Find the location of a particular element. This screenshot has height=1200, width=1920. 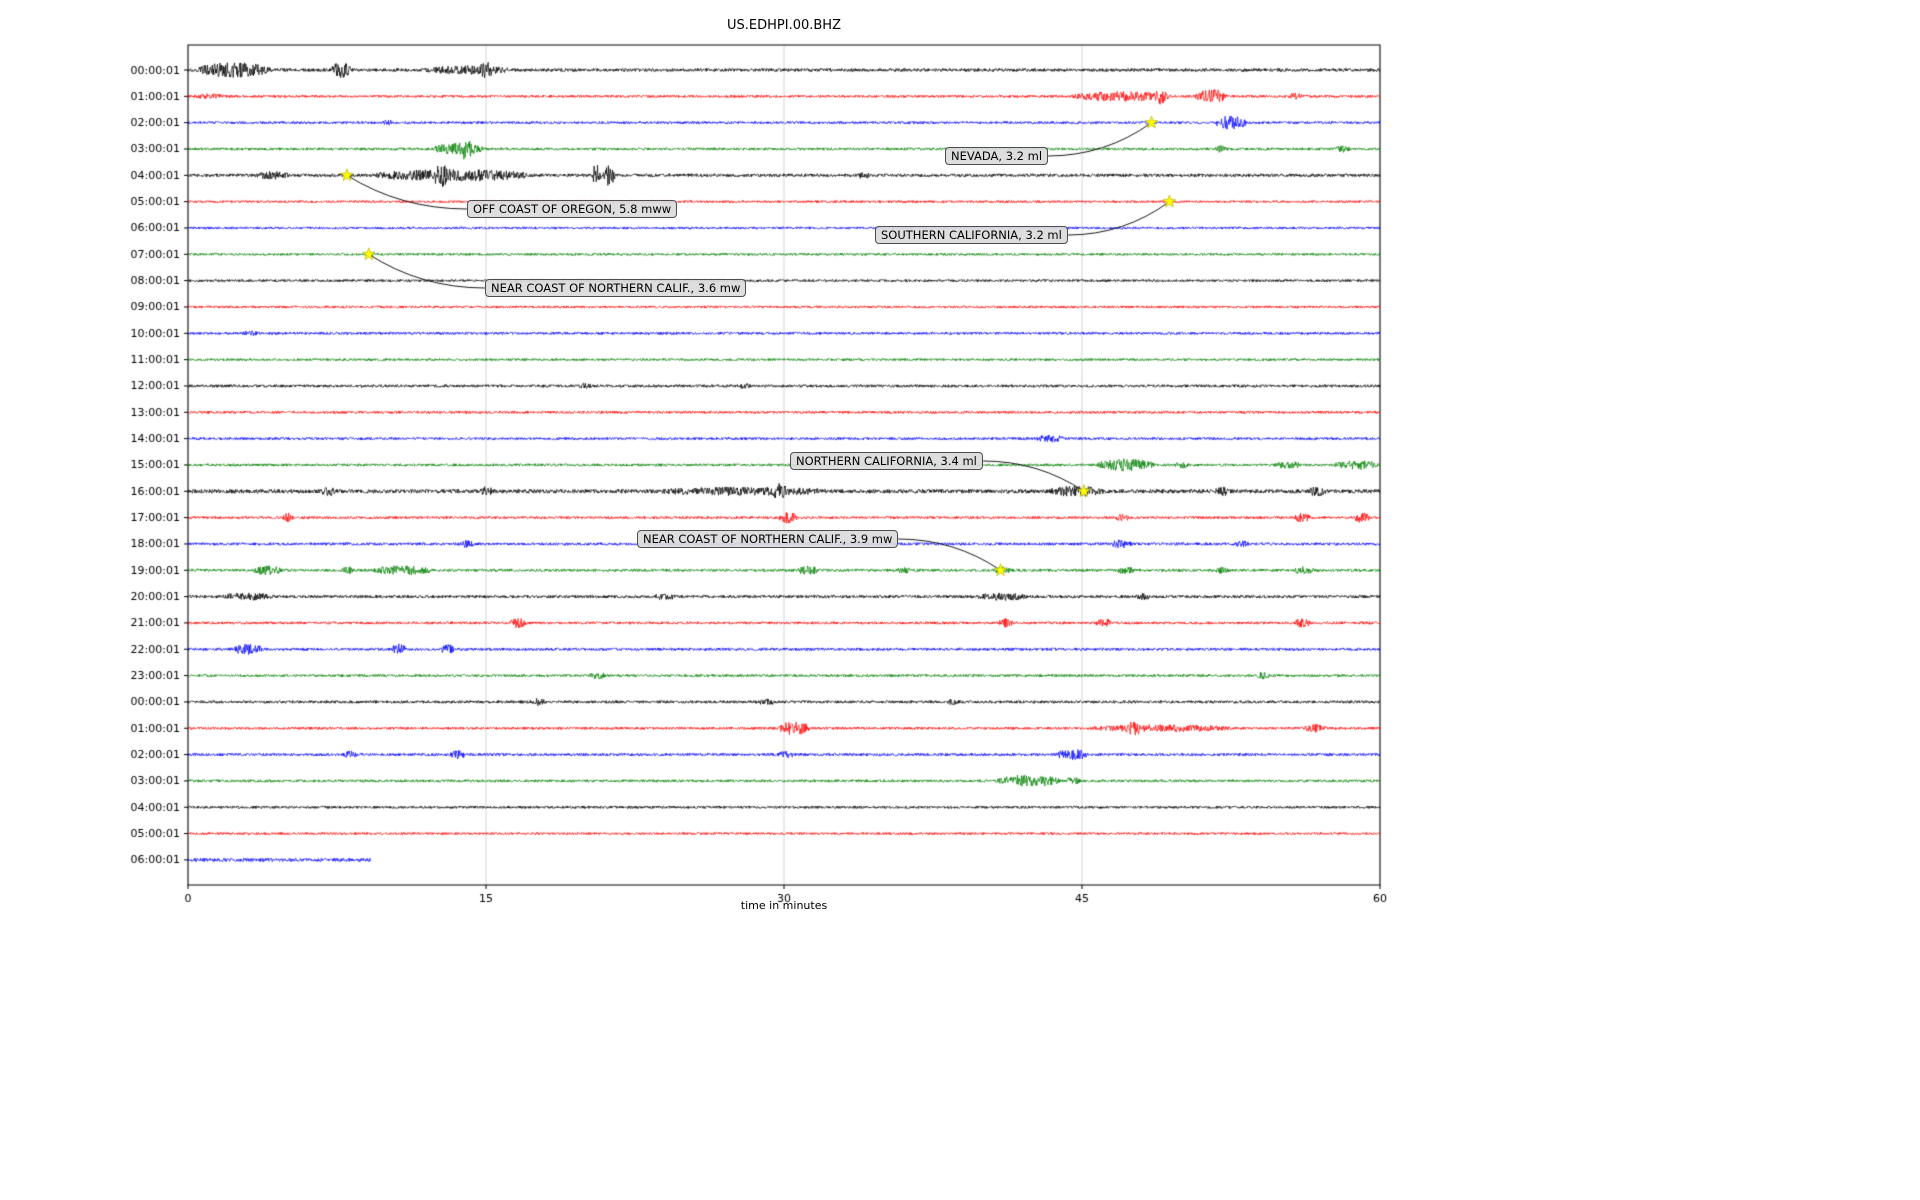

x-axis-label: time in minutes is located at coordinates (784, 905).